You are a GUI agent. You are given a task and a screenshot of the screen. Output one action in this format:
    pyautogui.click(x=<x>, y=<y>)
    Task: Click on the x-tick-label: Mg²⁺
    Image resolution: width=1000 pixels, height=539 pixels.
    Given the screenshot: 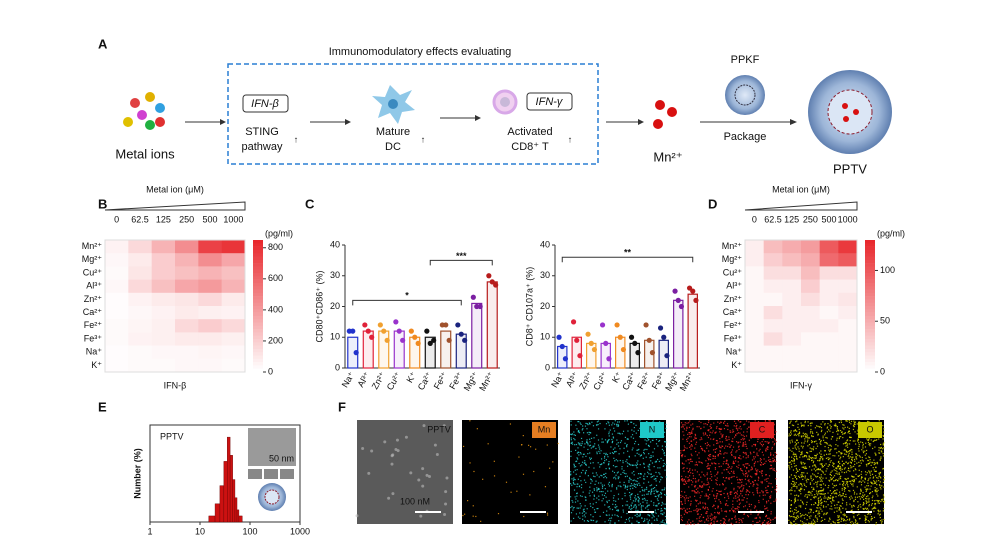 What is the action you would take?
    pyautogui.click(x=471, y=381)
    